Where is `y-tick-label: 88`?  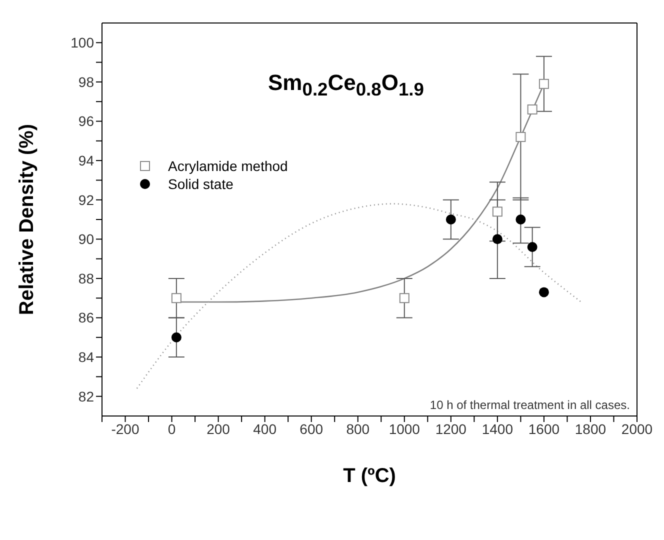 y-tick-label: 88 is located at coordinates (86, 278).